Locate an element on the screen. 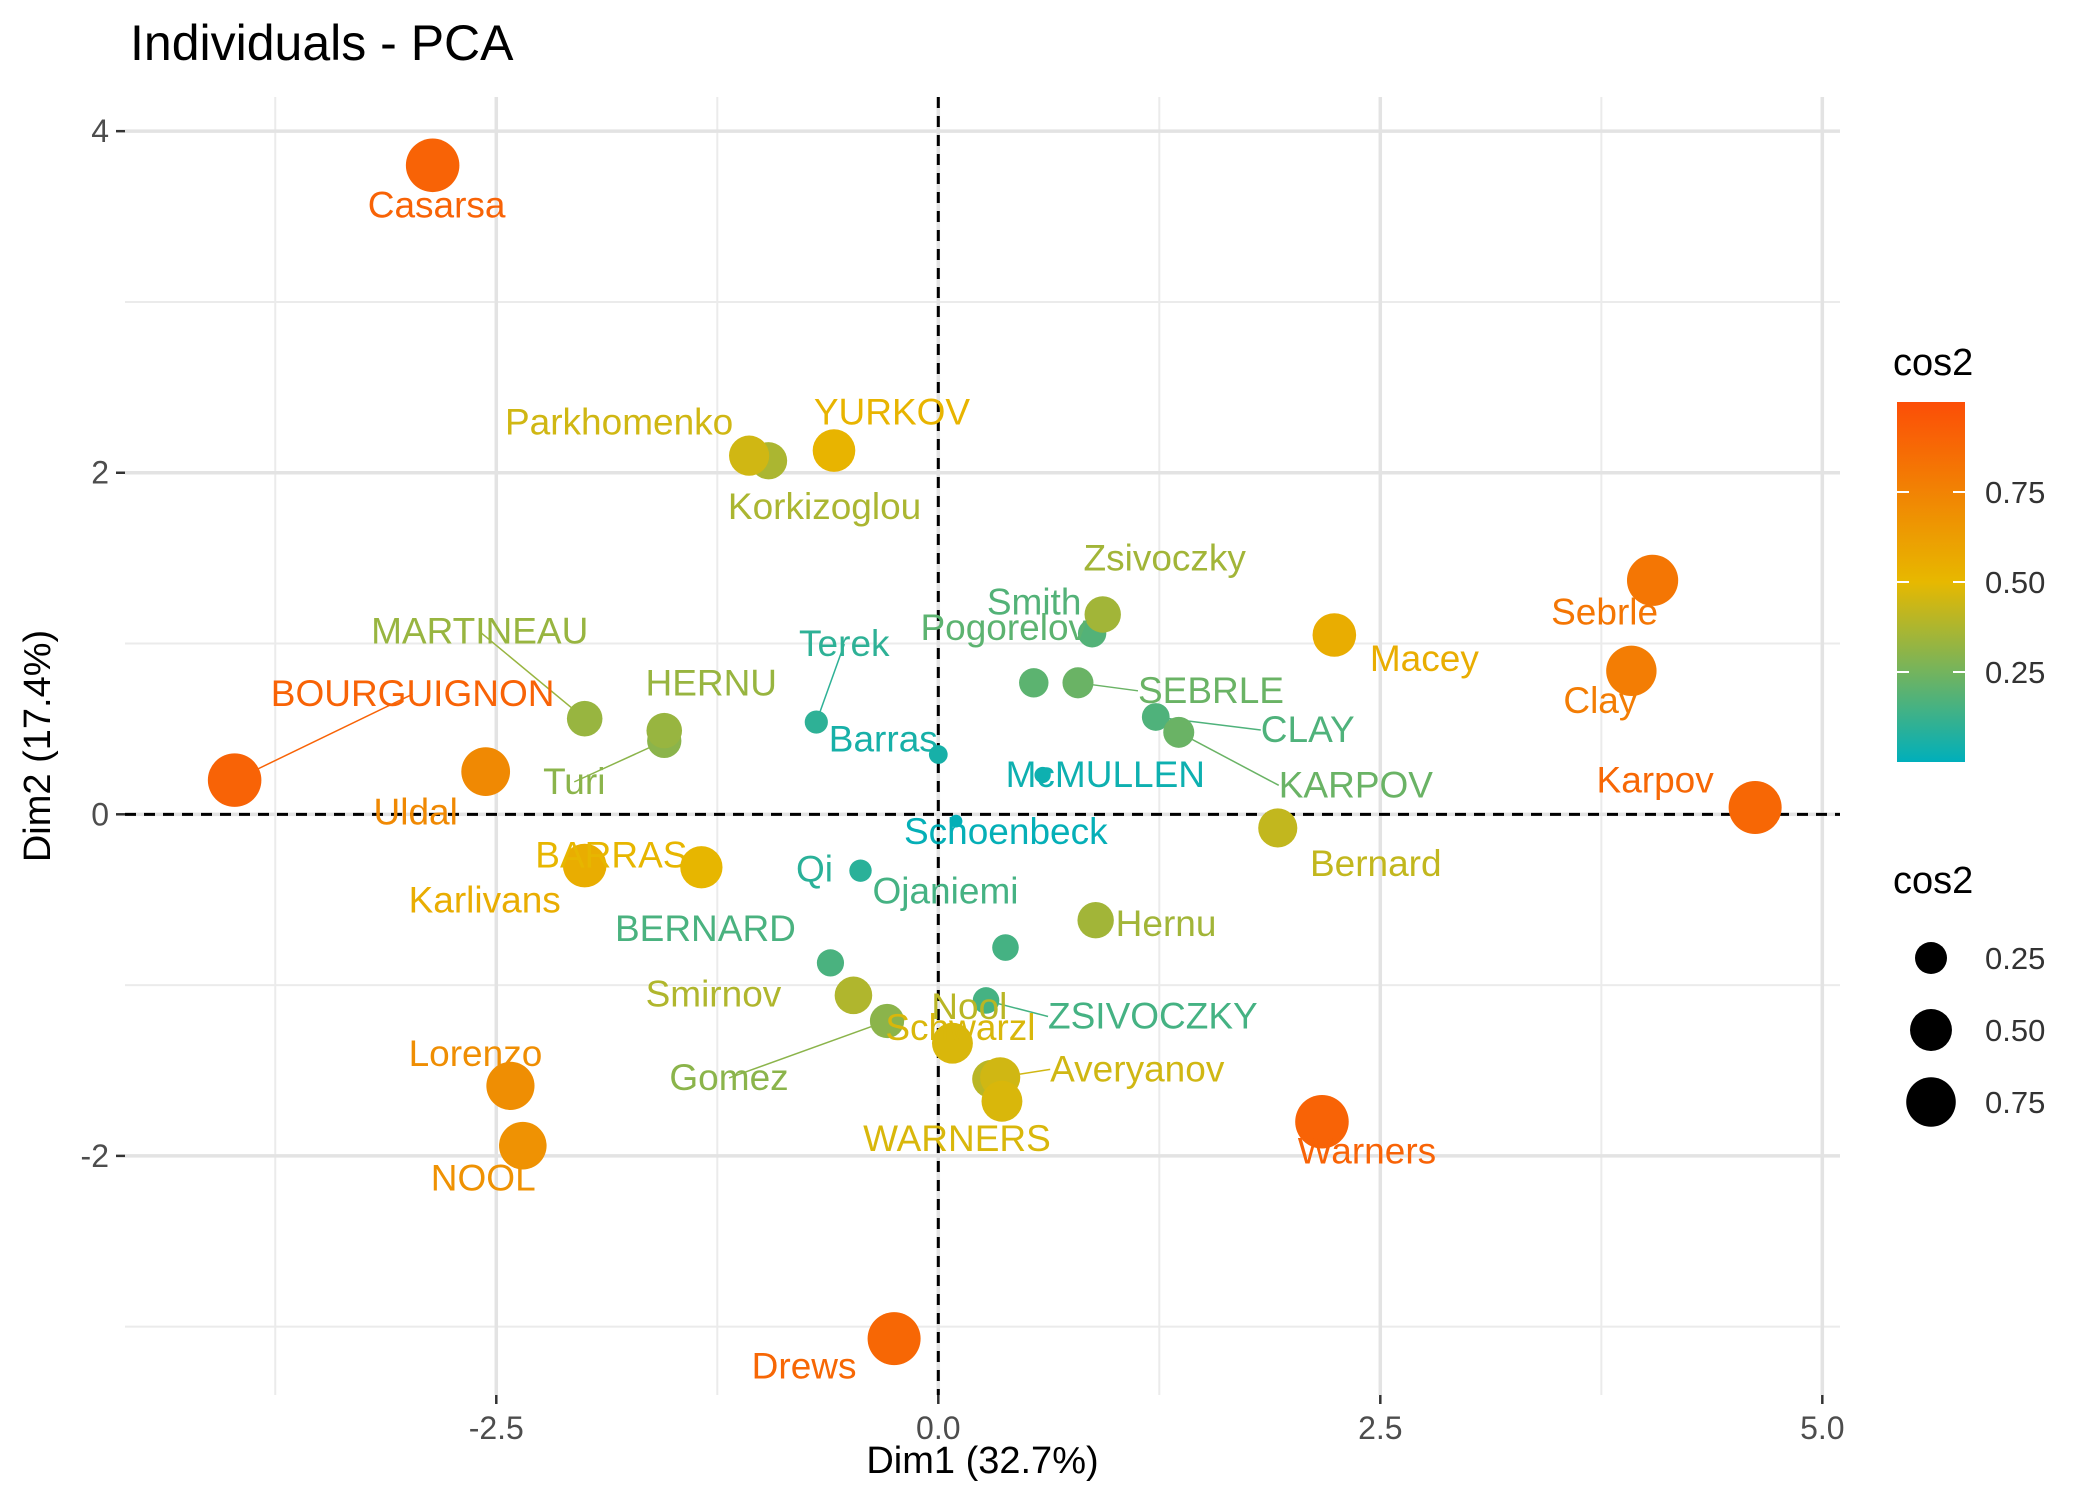 The image size is (2100, 1505). point-label-nool: Nool is located at coordinates (969, 1006).